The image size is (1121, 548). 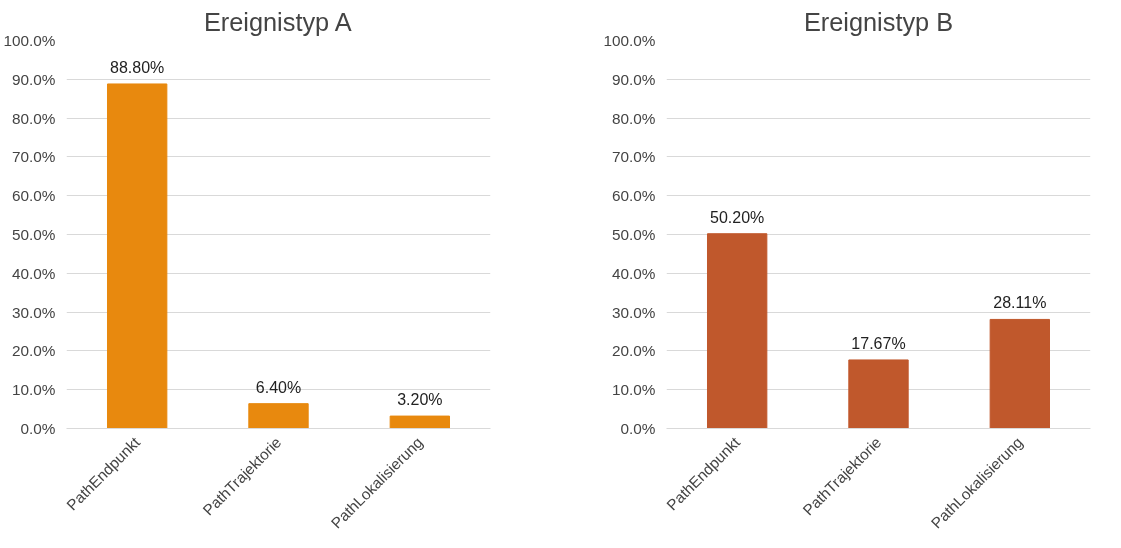 What do you see at coordinates (277, 21) in the screenshot?
I see `chart-title: Ereignistyp A` at bounding box center [277, 21].